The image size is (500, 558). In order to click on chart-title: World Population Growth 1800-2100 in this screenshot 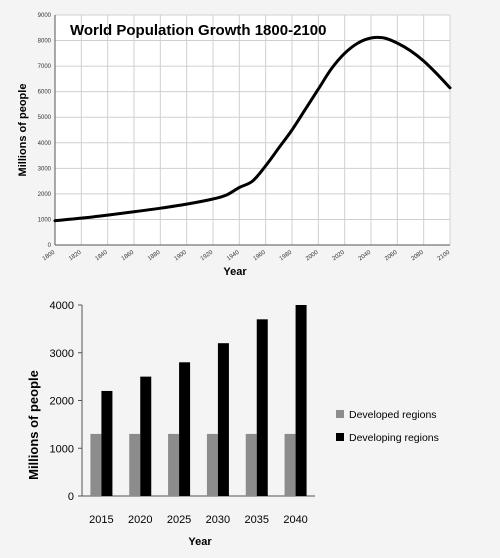, I will do `click(198, 30)`.